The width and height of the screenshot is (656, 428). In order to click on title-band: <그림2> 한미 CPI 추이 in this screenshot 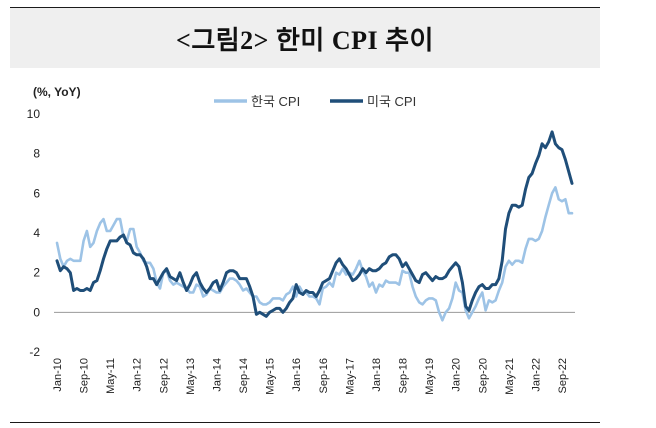, I will do `click(305, 38)`.